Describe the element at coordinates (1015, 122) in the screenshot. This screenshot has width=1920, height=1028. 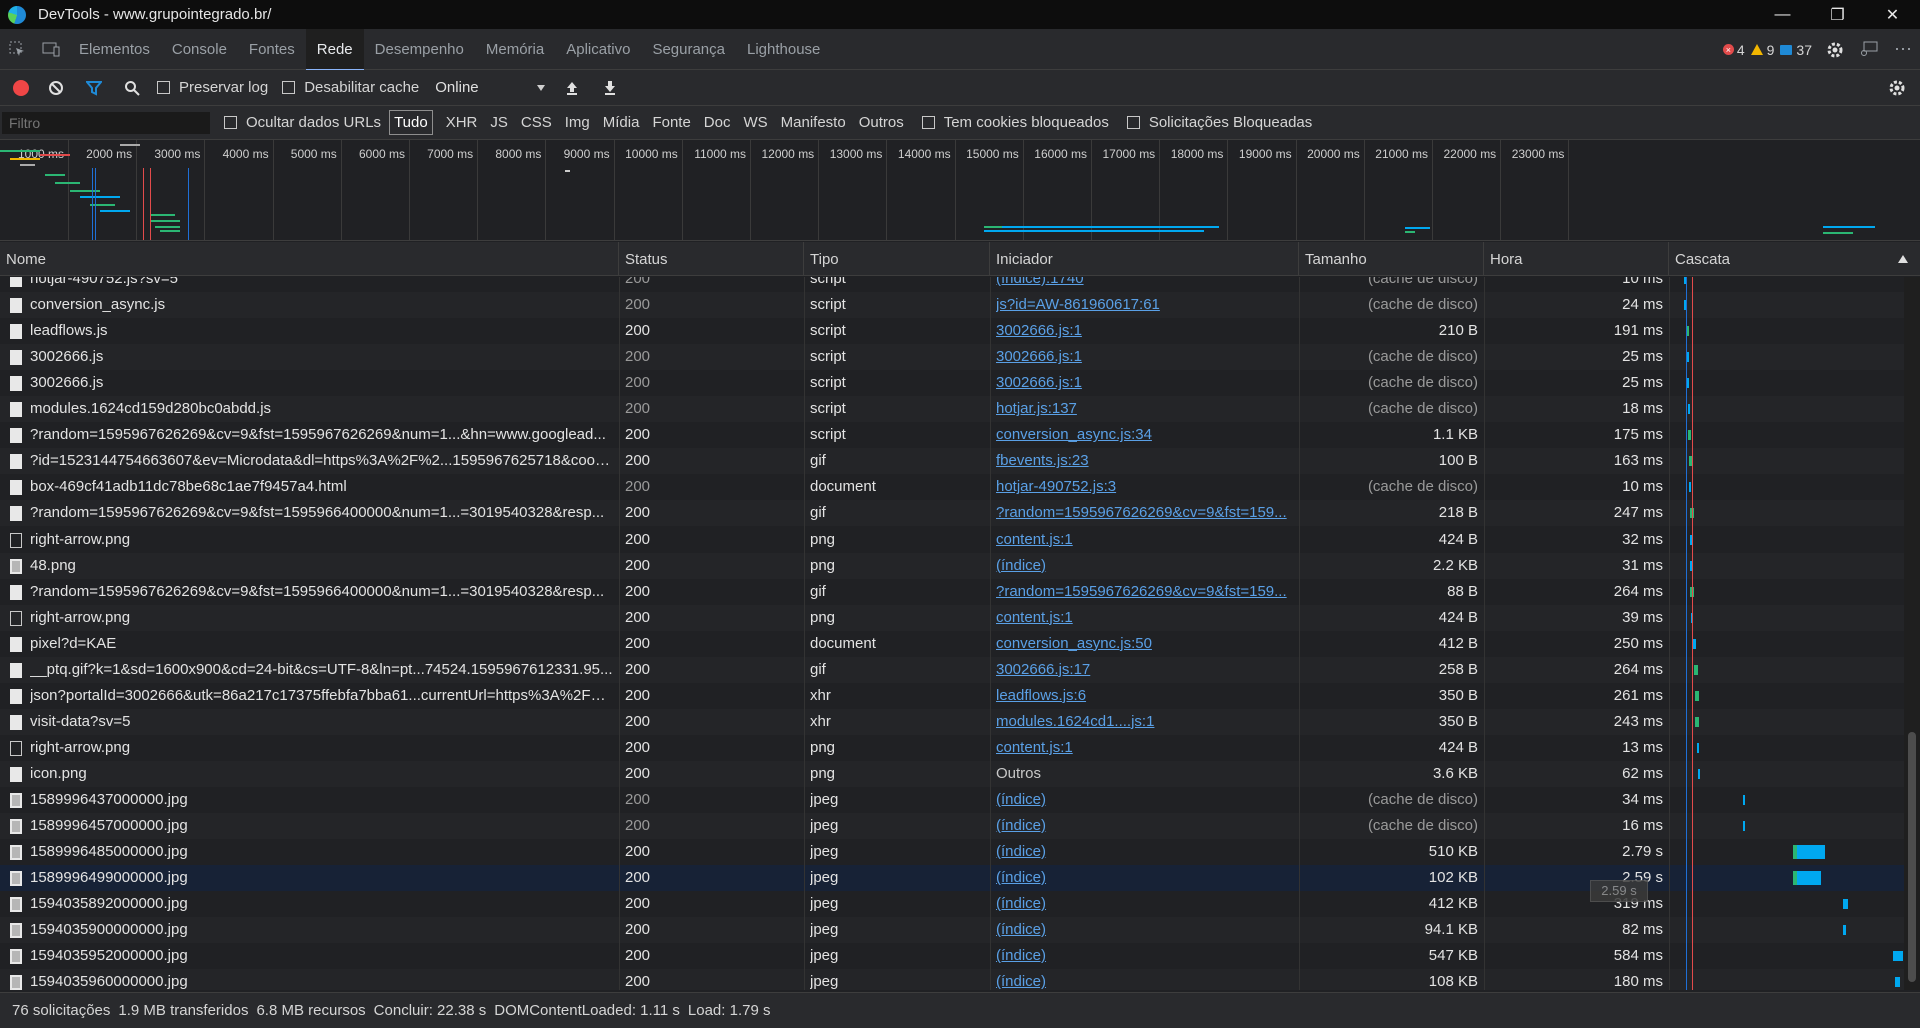
I see `blocked-cookies-checkbox: Tem cookies bloqueados` at that location.